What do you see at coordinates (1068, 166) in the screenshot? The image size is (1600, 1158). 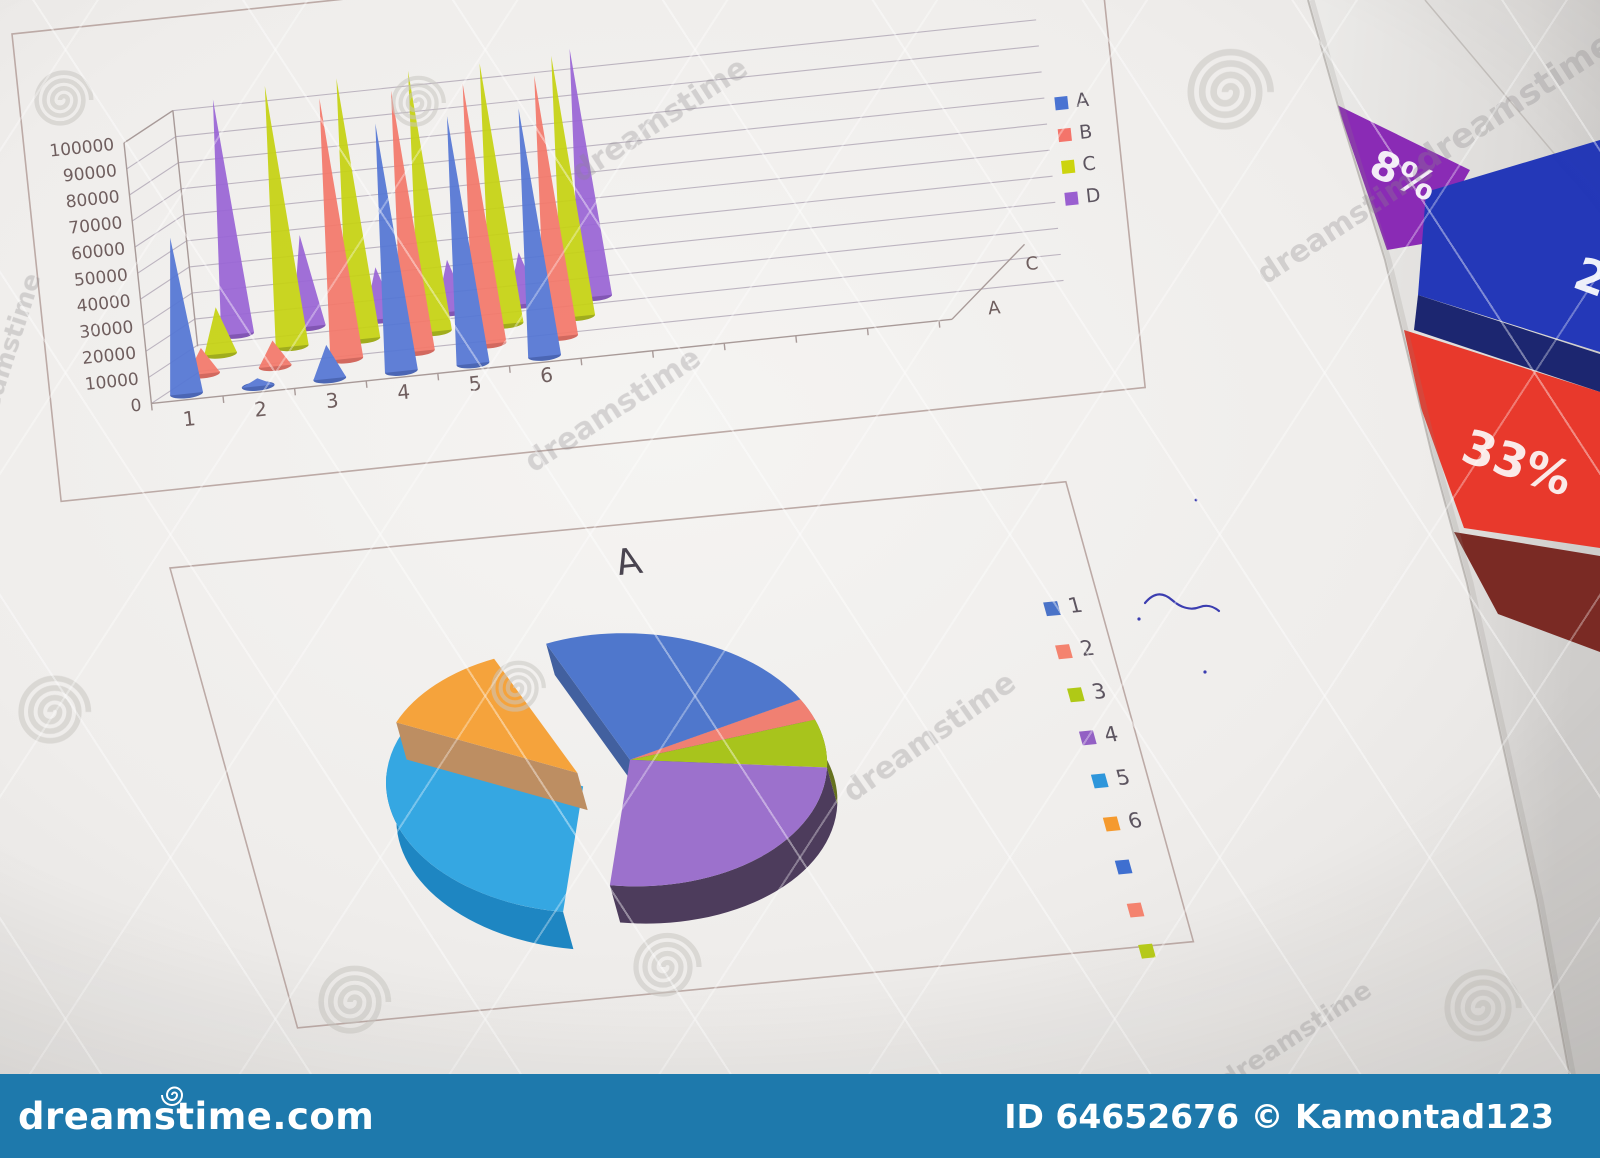 I see `legend-swatch-C` at bounding box center [1068, 166].